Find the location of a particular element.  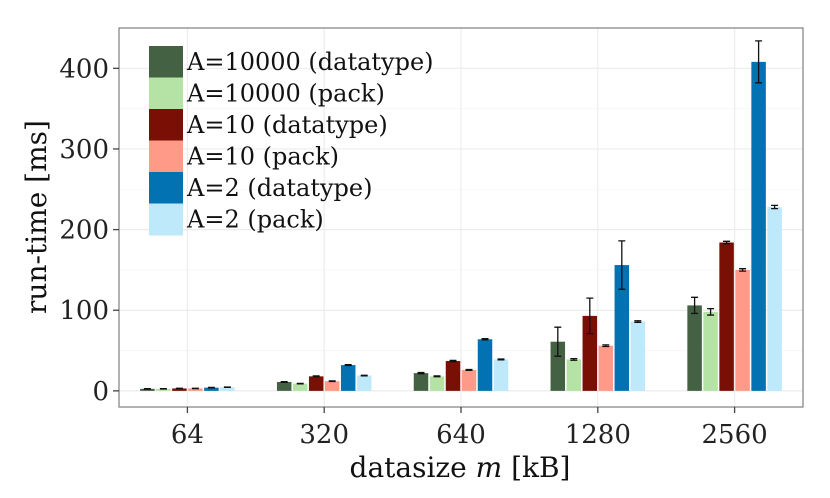

legend-key-a-10000-datatype is located at coordinates (166, 62).